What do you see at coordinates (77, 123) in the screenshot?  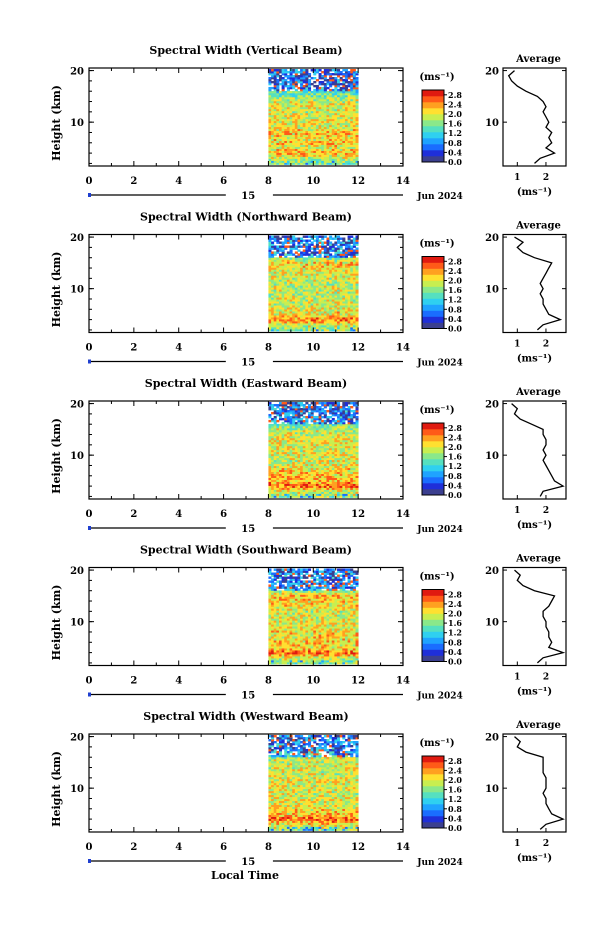 I see `y-tick-label: 10` at bounding box center [77, 123].